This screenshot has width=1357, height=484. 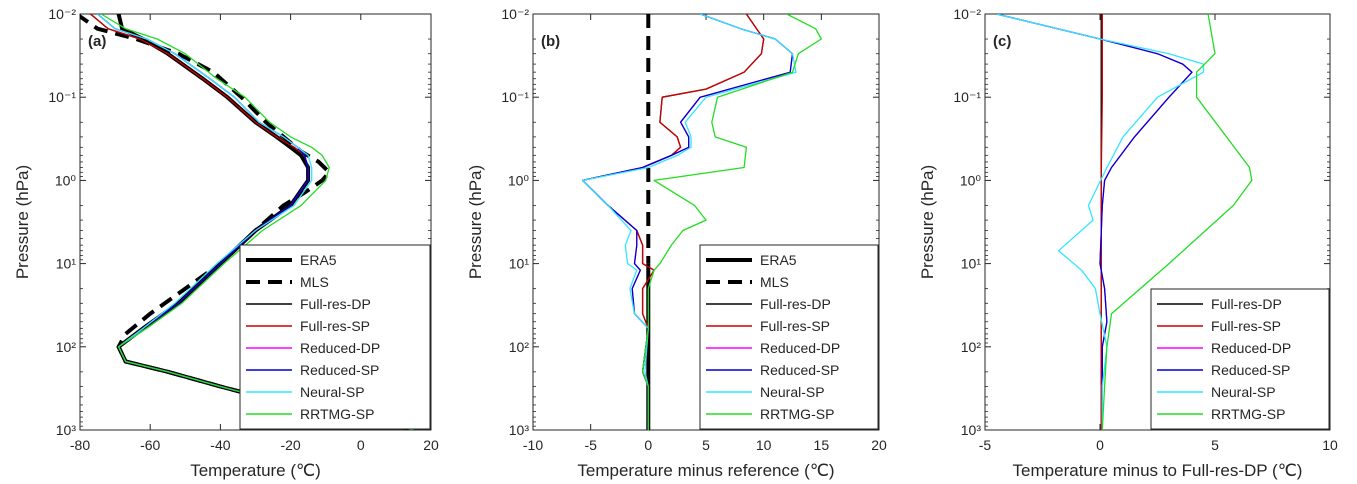 What do you see at coordinates (1158, 470) in the screenshot?
I see `x-axis-label: Temperature minus to Full-res-DP (℃)` at bounding box center [1158, 470].